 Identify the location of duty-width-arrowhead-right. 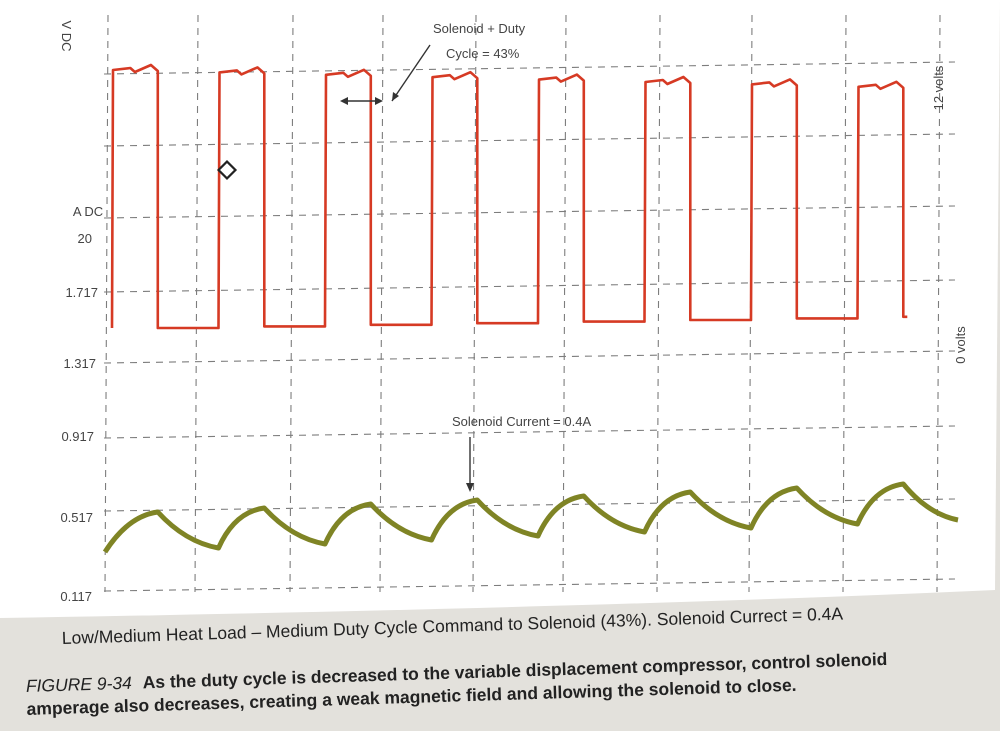
(379, 101).